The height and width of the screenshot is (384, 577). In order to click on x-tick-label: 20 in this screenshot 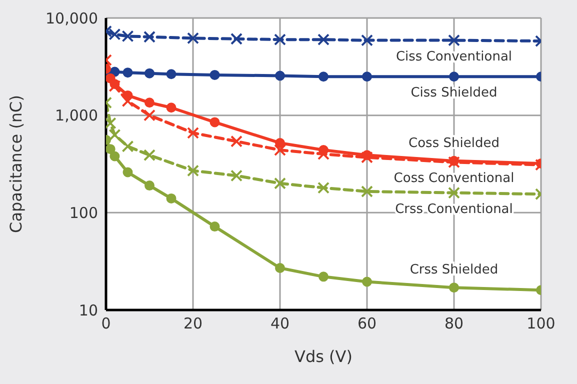, I will do `click(193, 323)`.